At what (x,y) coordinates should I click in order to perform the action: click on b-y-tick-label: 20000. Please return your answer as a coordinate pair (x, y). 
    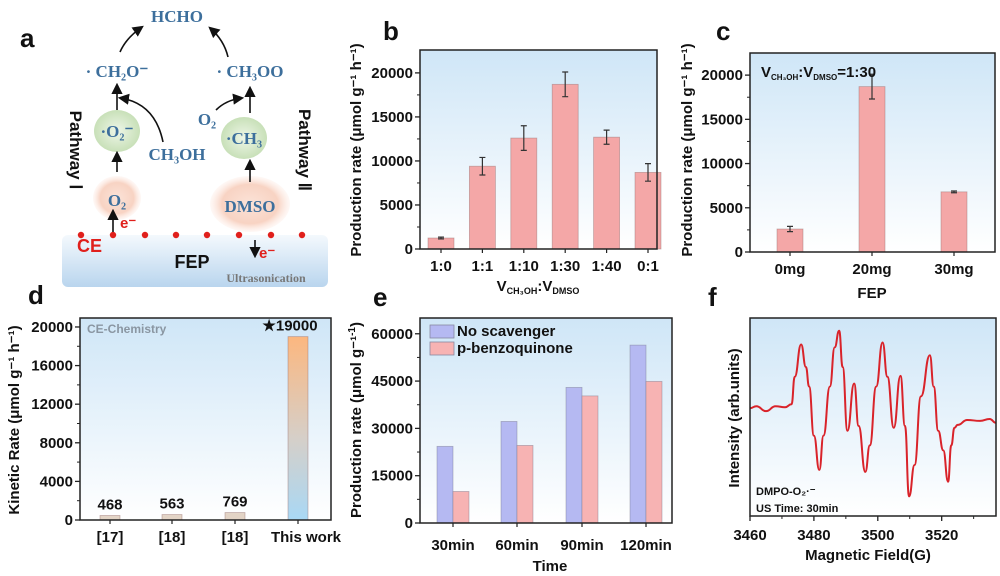
    Looking at the image, I should click on (392, 73).